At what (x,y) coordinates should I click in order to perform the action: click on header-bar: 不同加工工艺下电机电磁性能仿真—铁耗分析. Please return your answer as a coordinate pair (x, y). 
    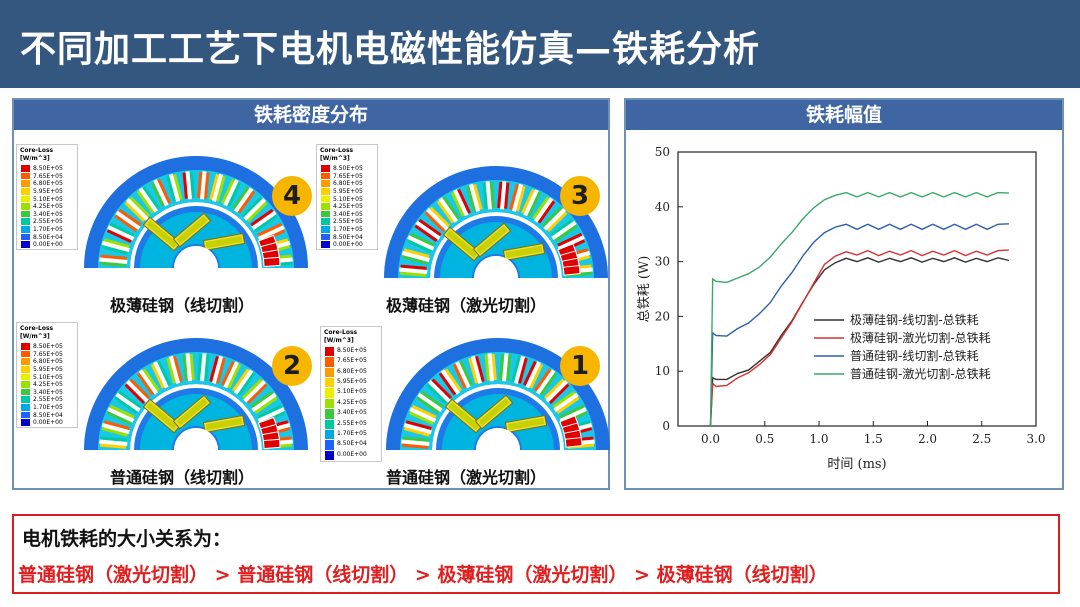
    Looking at the image, I should click on (540, 44).